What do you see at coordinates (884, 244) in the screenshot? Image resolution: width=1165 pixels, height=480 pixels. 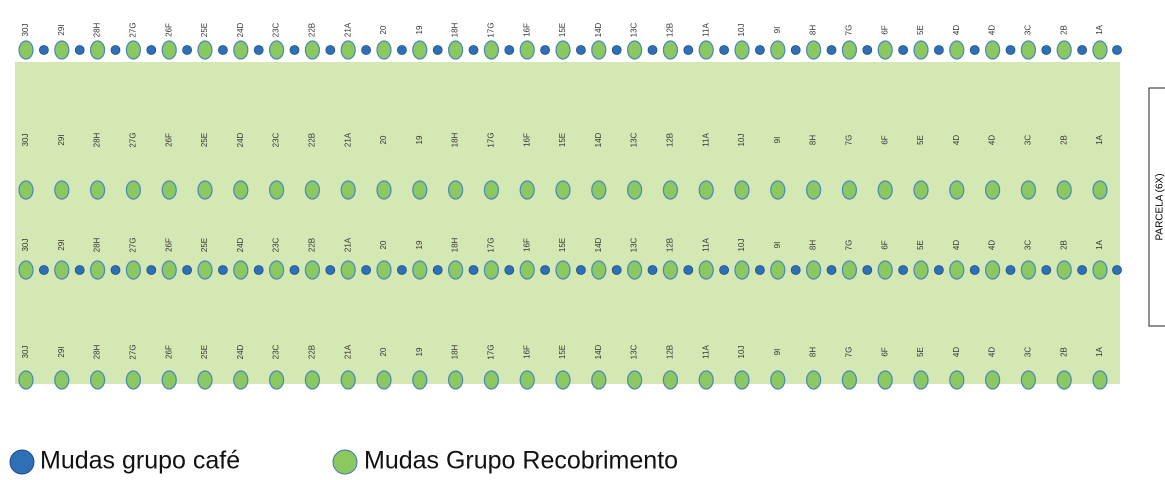 I see `plant-label: 6F` at bounding box center [884, 244].